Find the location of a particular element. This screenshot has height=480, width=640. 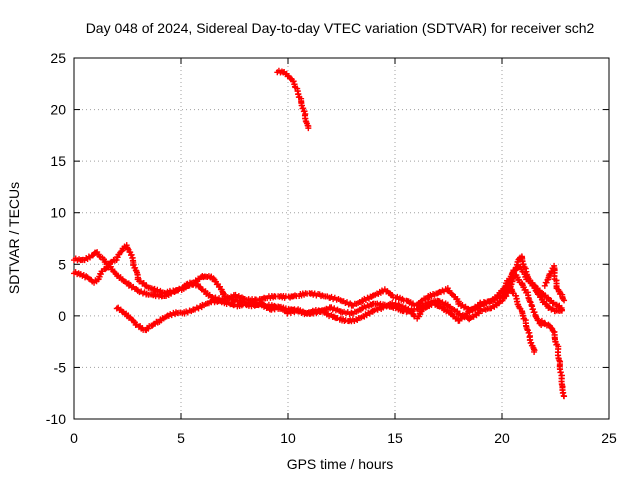

x-tick-label: 25 is located at coordinates (609, 438).